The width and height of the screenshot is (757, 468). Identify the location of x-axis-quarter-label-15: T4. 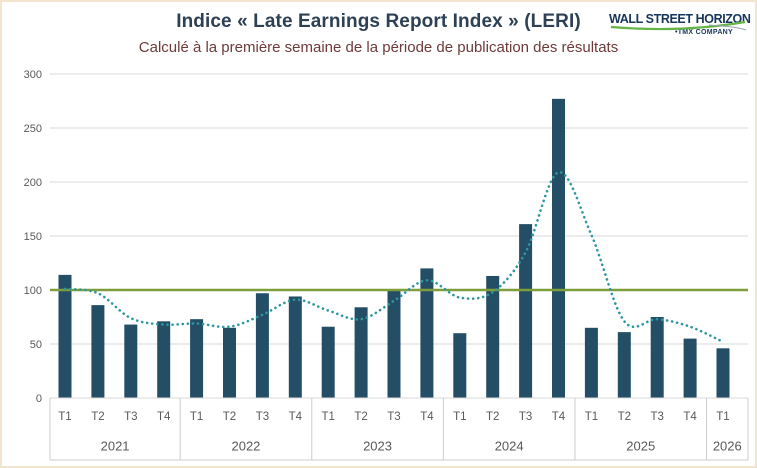
(559, 417).